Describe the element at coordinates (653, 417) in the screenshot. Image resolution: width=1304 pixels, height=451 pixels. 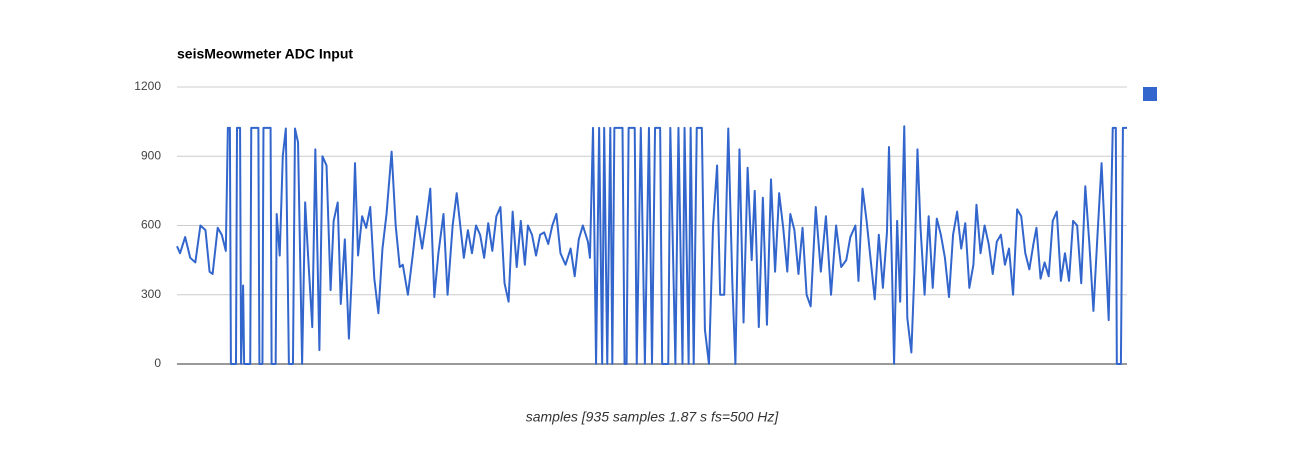
I see `x-axis-label: samples [935 samples 1.87 s fs=500 Hz]` at that location.